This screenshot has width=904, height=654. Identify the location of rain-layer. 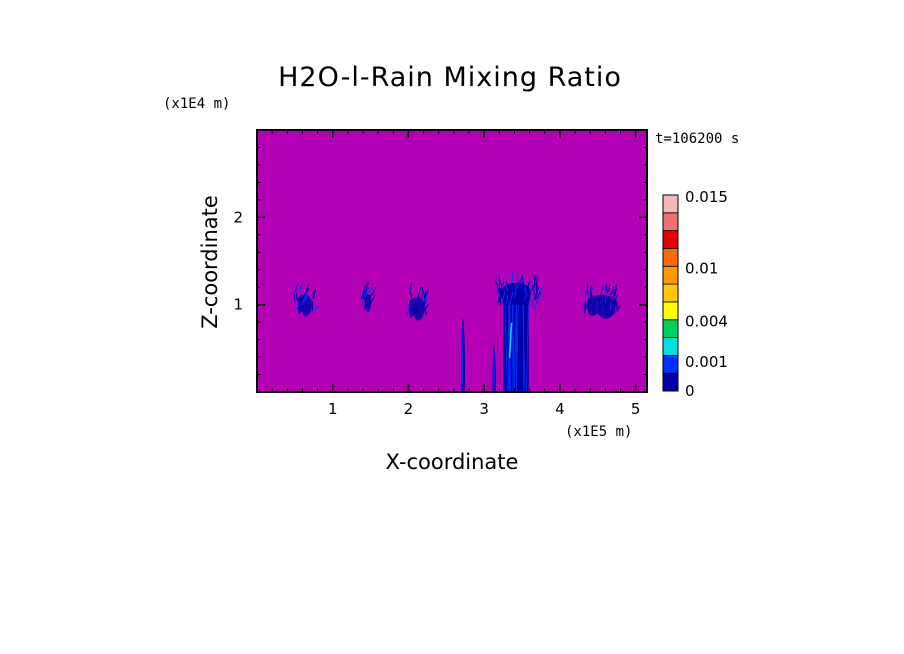
(457, 332).